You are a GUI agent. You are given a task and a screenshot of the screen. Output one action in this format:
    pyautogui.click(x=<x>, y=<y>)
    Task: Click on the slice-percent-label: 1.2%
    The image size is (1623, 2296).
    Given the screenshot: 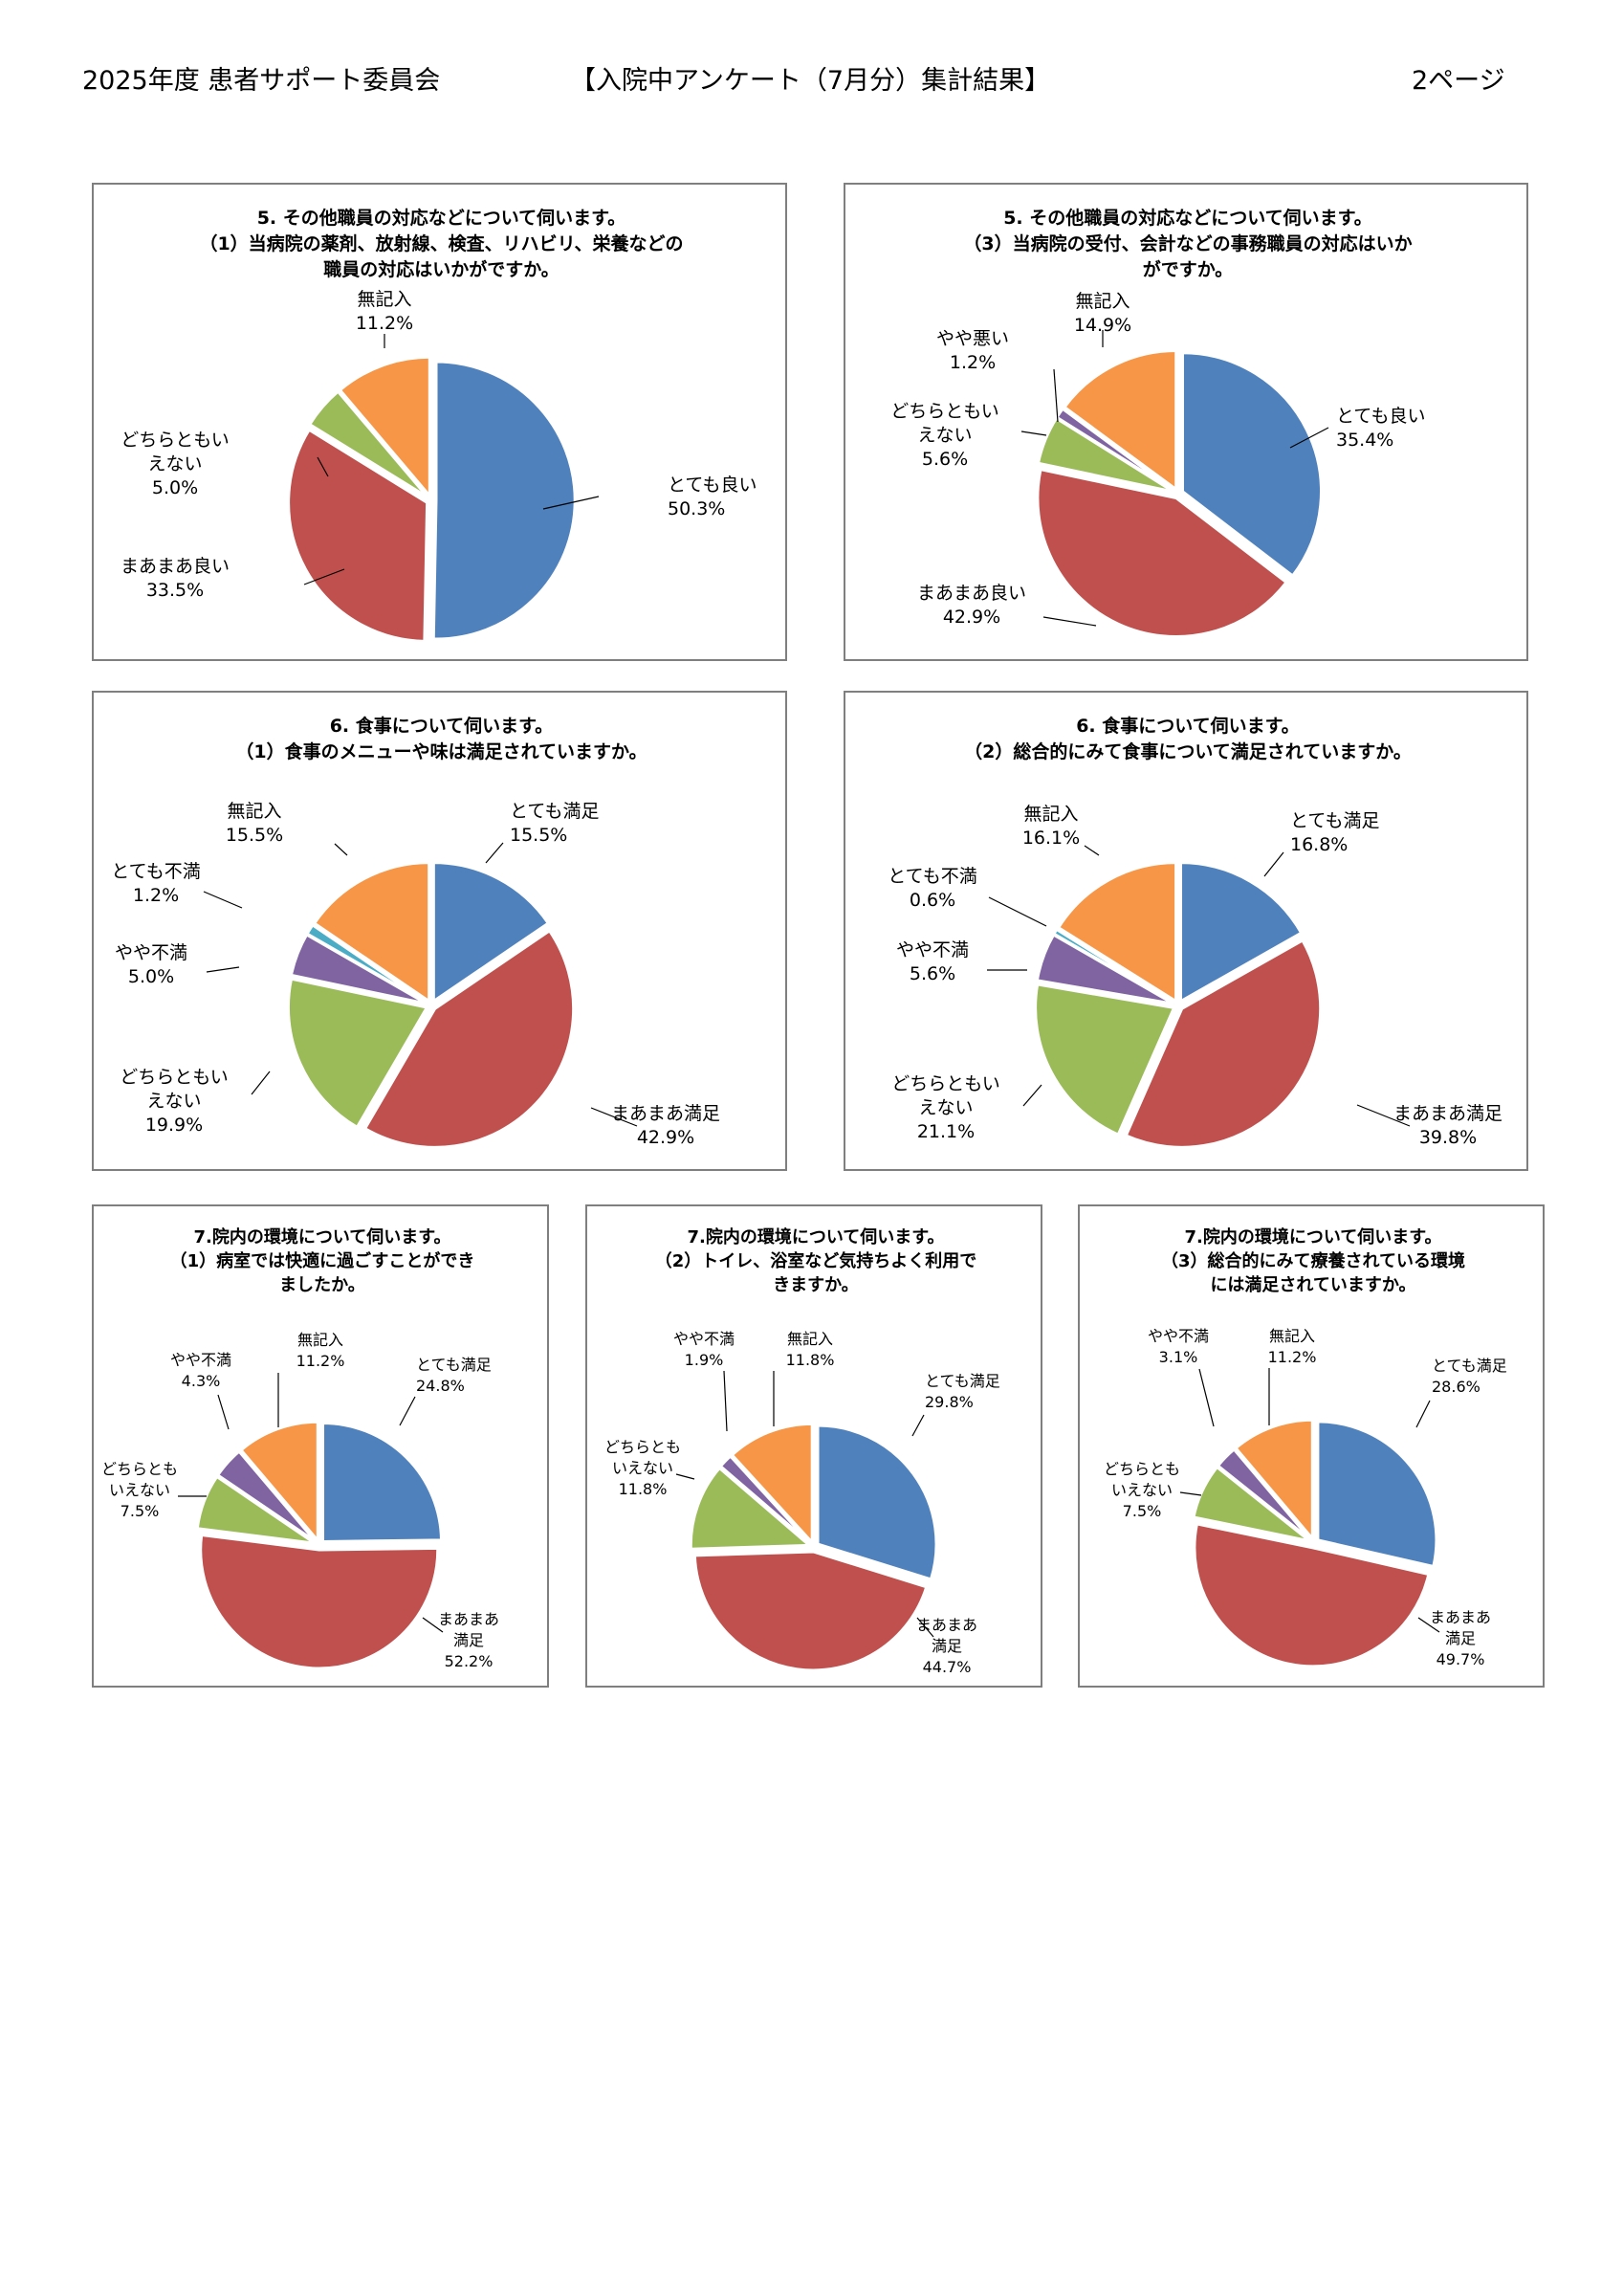 What is the action you would take?
    pyautogui.click(x=156, y=895)
    